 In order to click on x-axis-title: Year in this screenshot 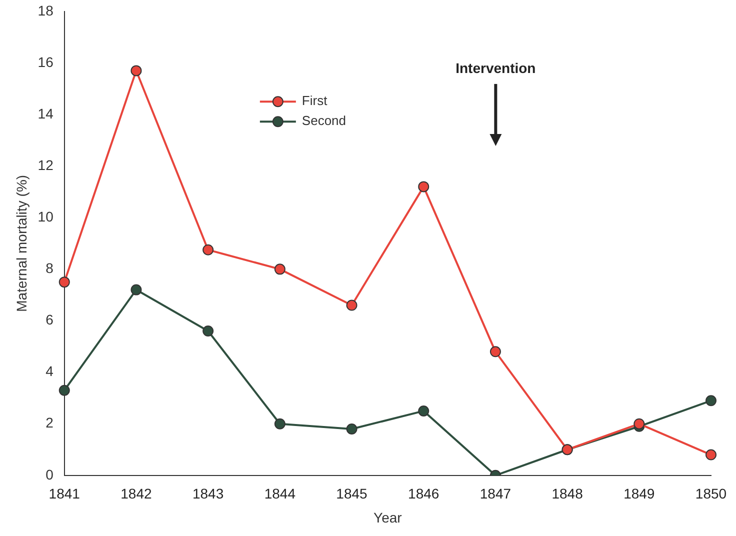, I will do `click(388, 517)`.